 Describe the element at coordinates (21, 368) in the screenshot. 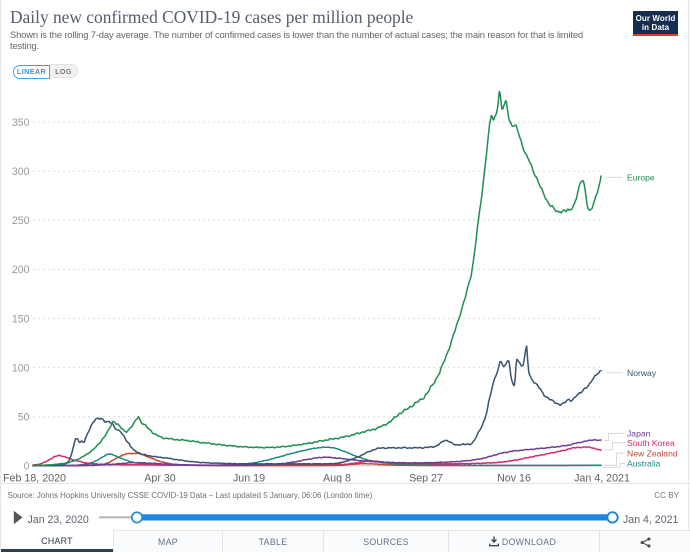

I see `svg-text: 100` at that location.